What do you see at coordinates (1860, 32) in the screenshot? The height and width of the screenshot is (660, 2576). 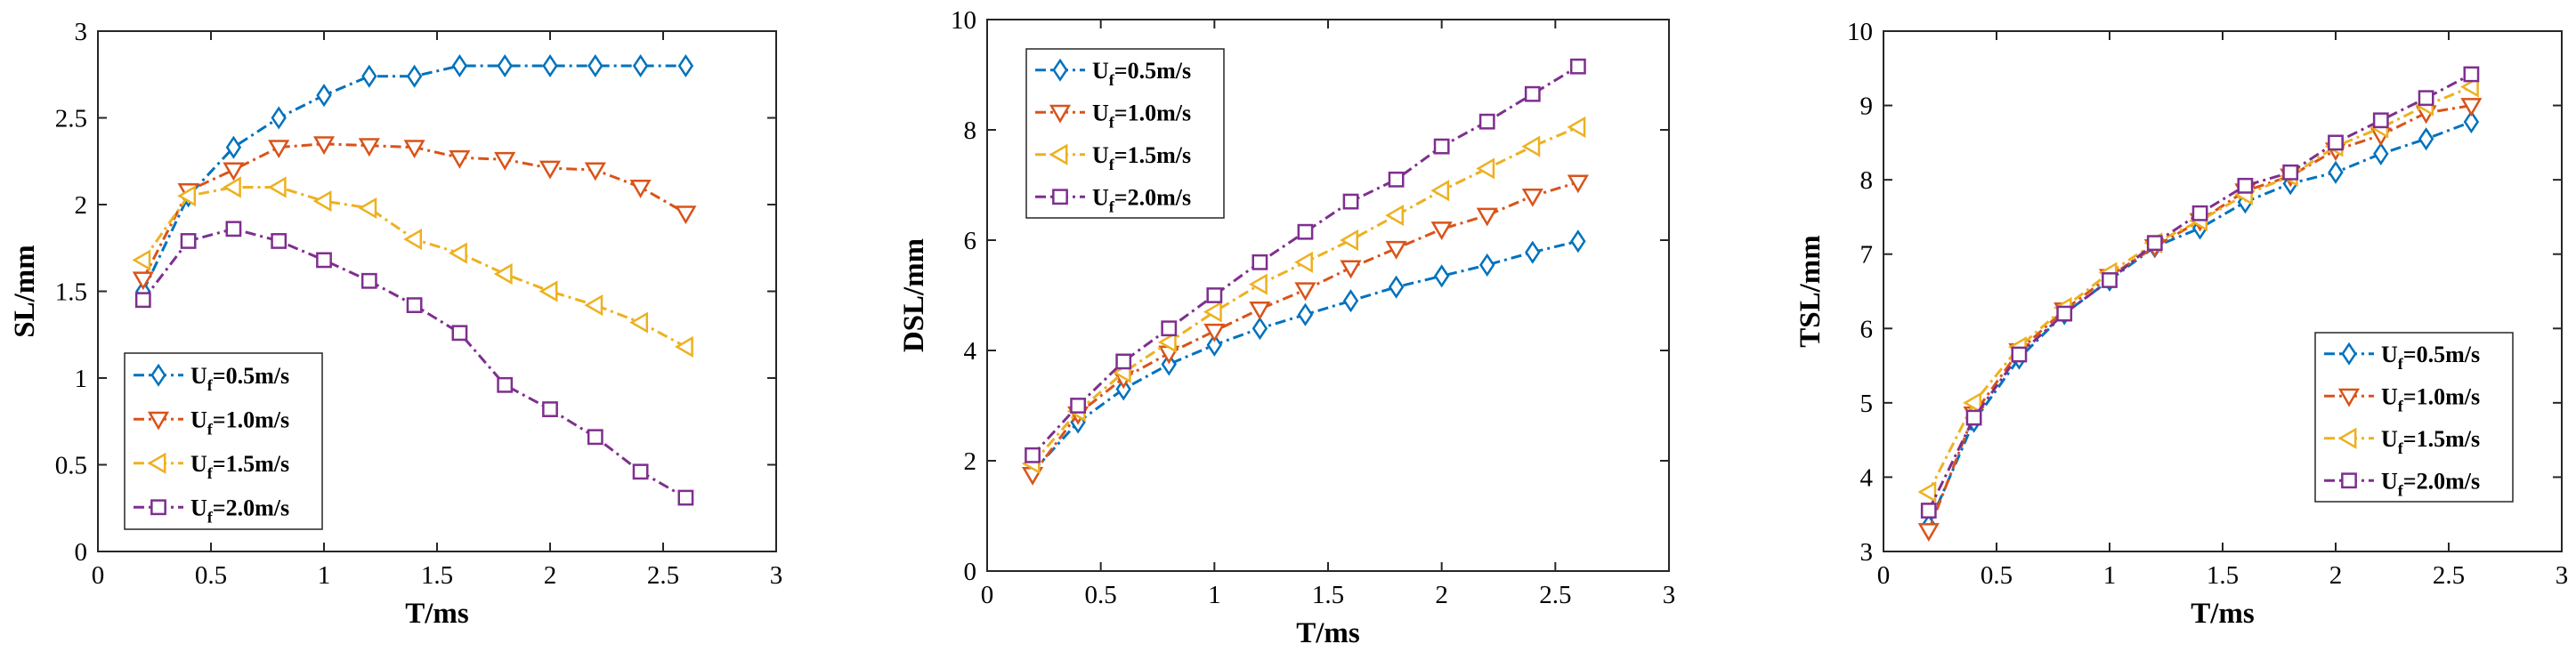 I see `y-tick-label: 10` at bounding box center [1860, 32].